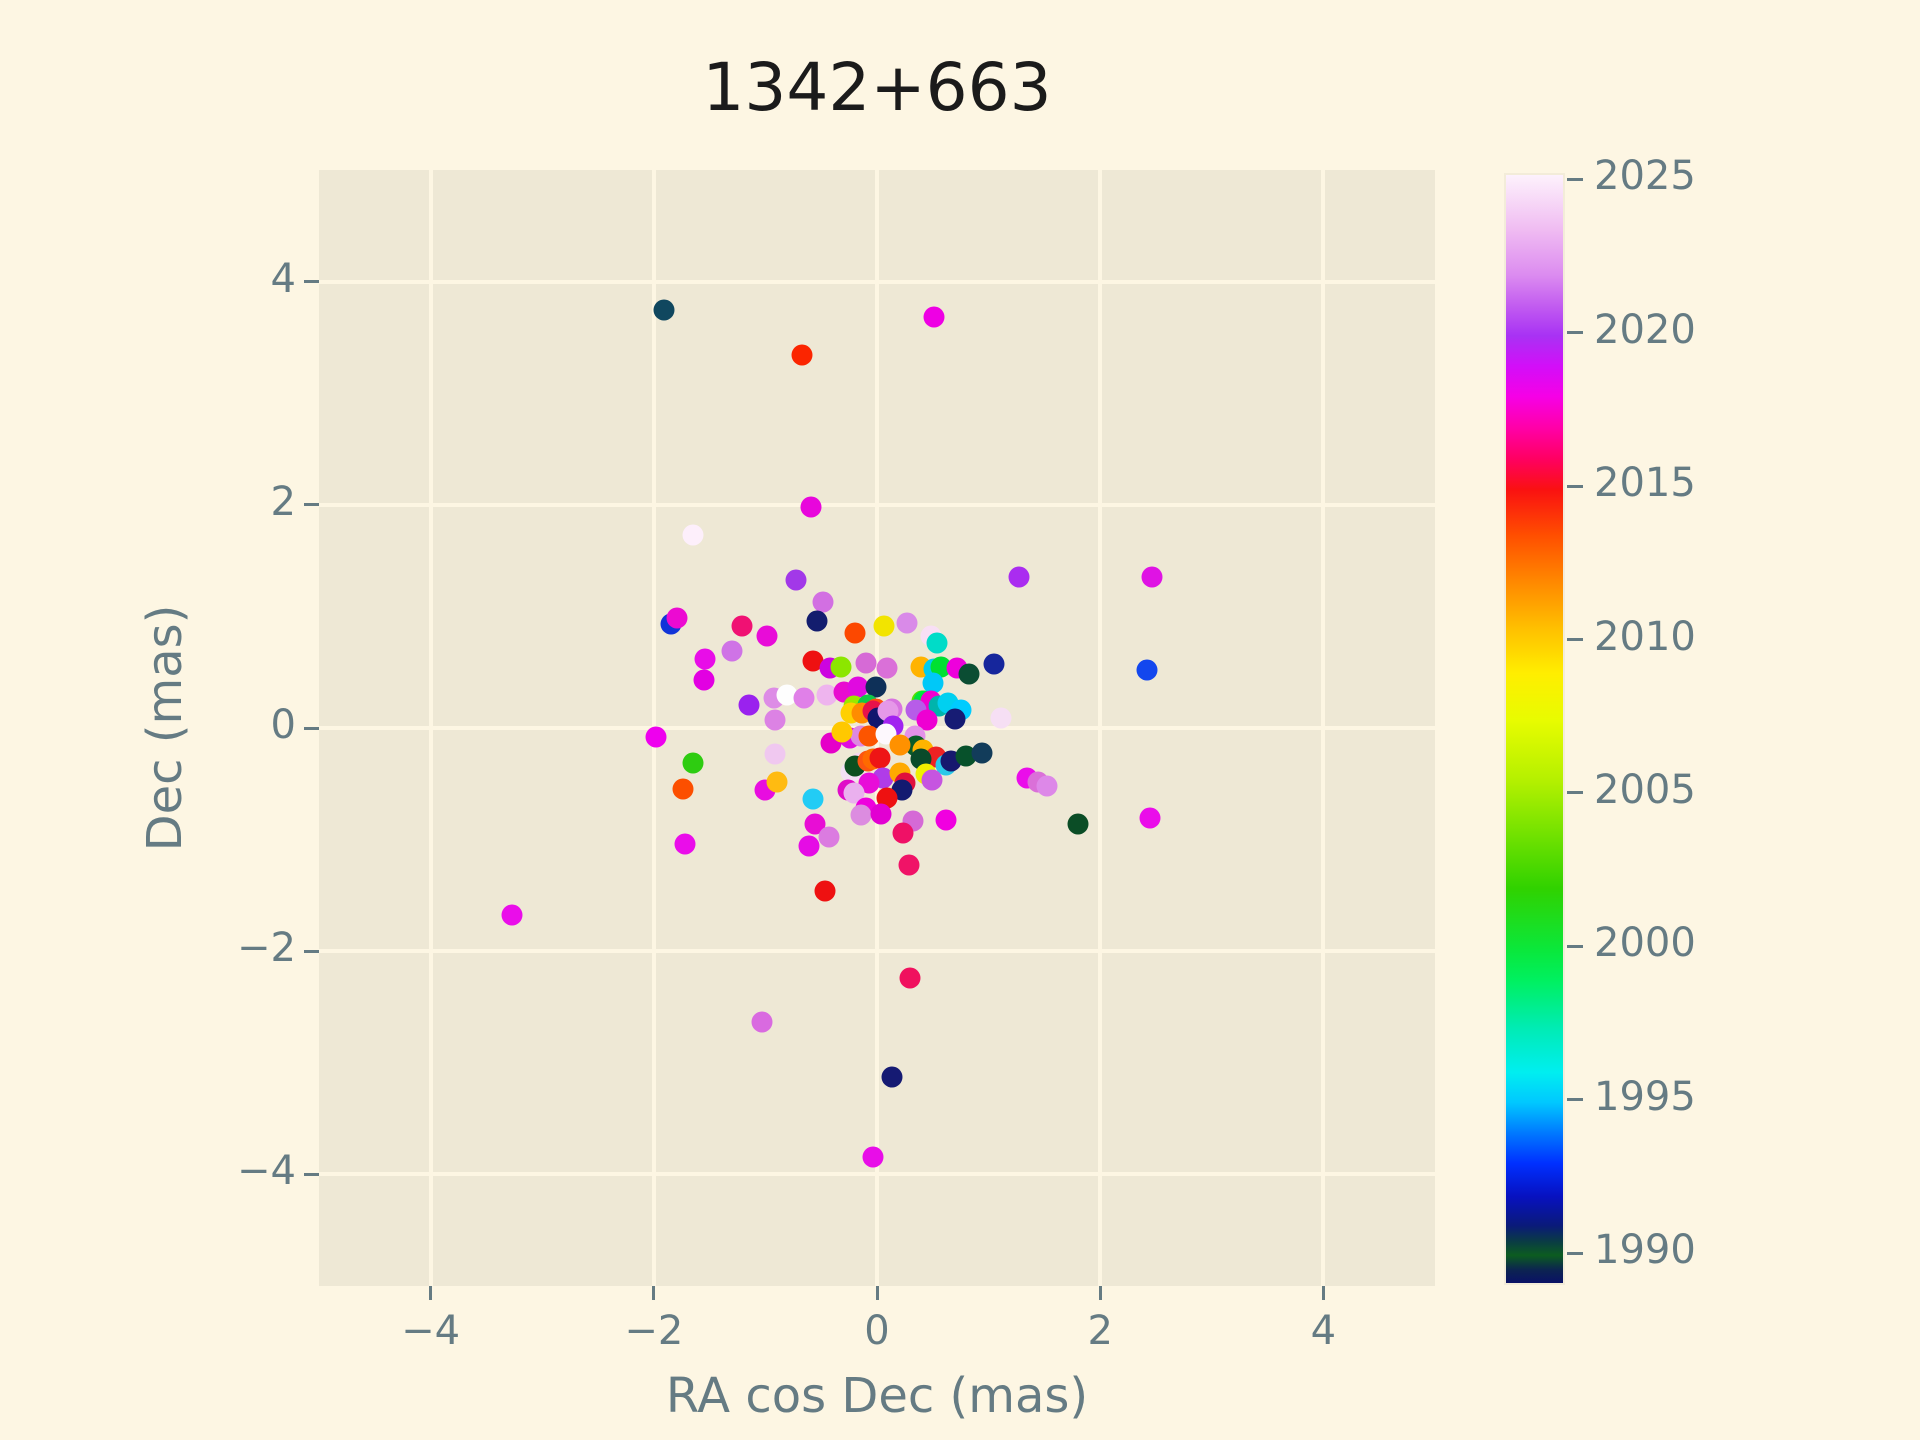 The width and height of the screenshot is (1920, 1440). Describe the element at coordinates (266, 1171) in the screenshot. I see `y-tick-label: −4` at that location.